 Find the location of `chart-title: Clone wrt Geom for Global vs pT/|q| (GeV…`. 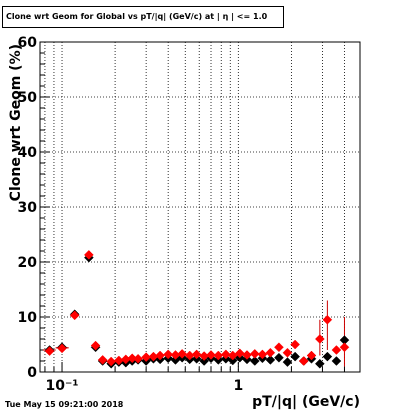

chart-title: Clone wrt Geom for Global vs pT/|q| (GeV… is located at coordinates (143, 17).